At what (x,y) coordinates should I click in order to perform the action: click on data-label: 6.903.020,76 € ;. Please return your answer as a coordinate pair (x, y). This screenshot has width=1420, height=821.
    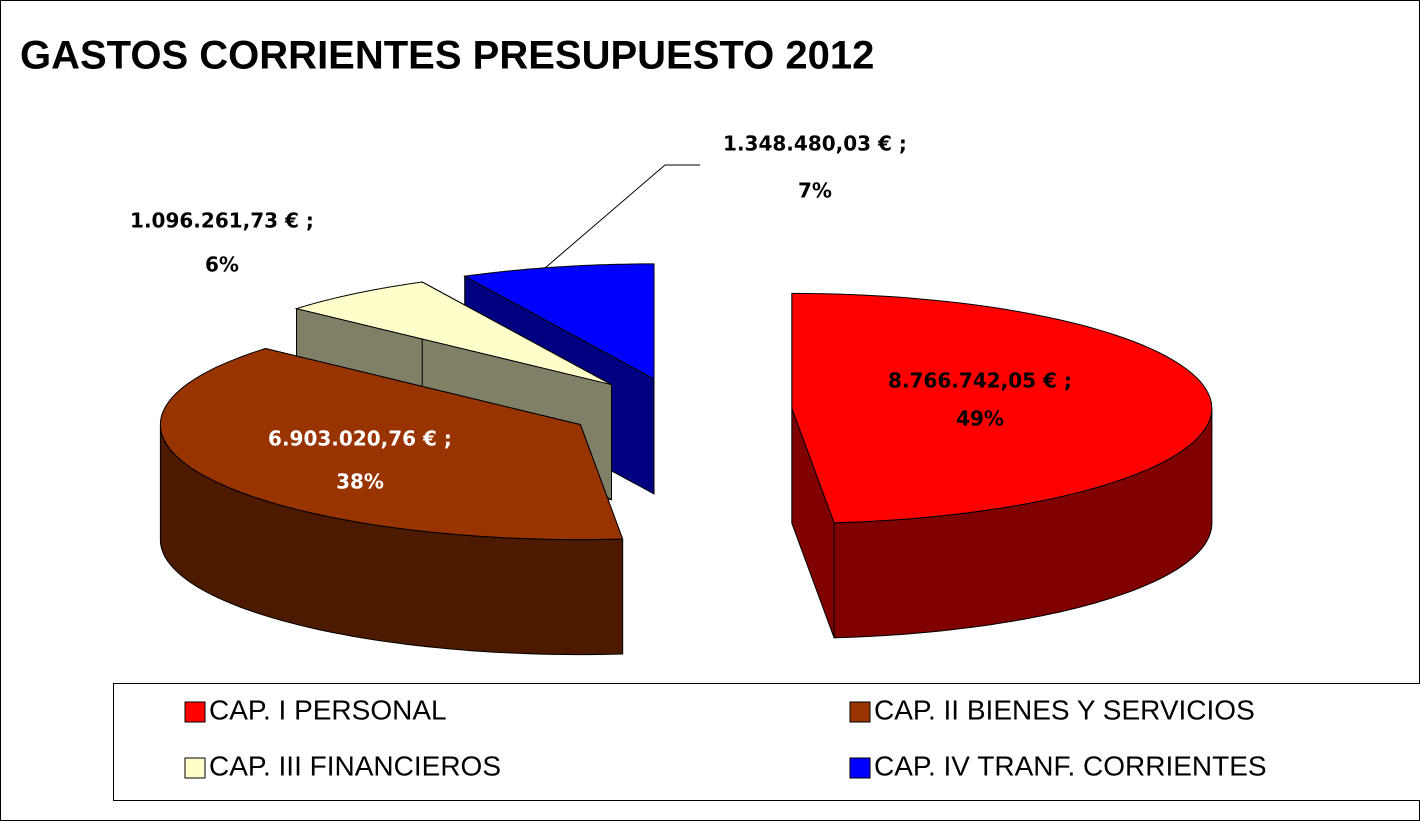
    Looking at the image, I should click on (360, 439).